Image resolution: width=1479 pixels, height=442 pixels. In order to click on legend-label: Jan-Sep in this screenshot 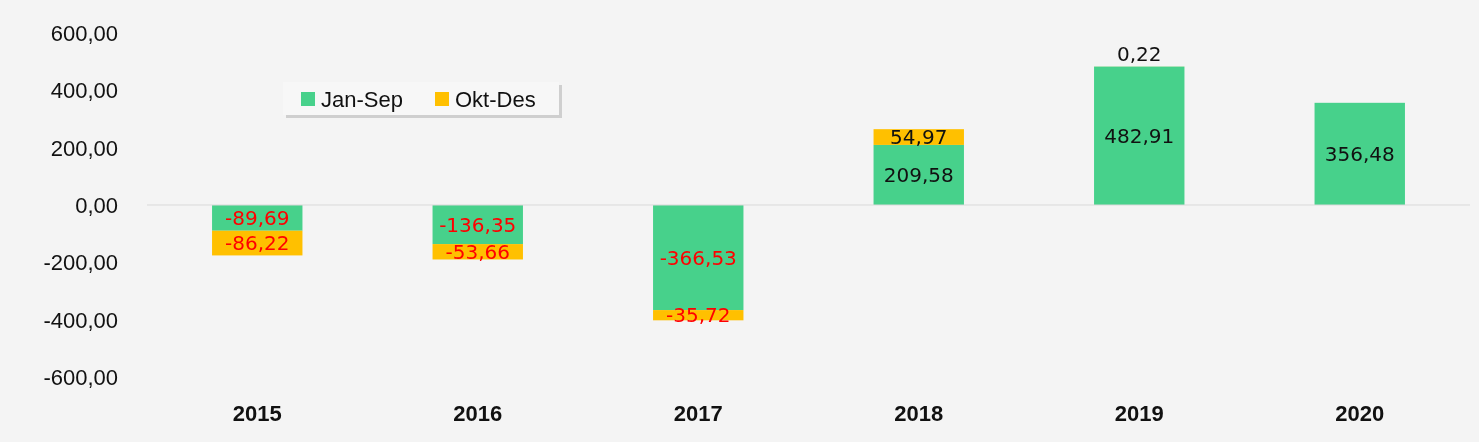, I will do `click(362, 99)`.